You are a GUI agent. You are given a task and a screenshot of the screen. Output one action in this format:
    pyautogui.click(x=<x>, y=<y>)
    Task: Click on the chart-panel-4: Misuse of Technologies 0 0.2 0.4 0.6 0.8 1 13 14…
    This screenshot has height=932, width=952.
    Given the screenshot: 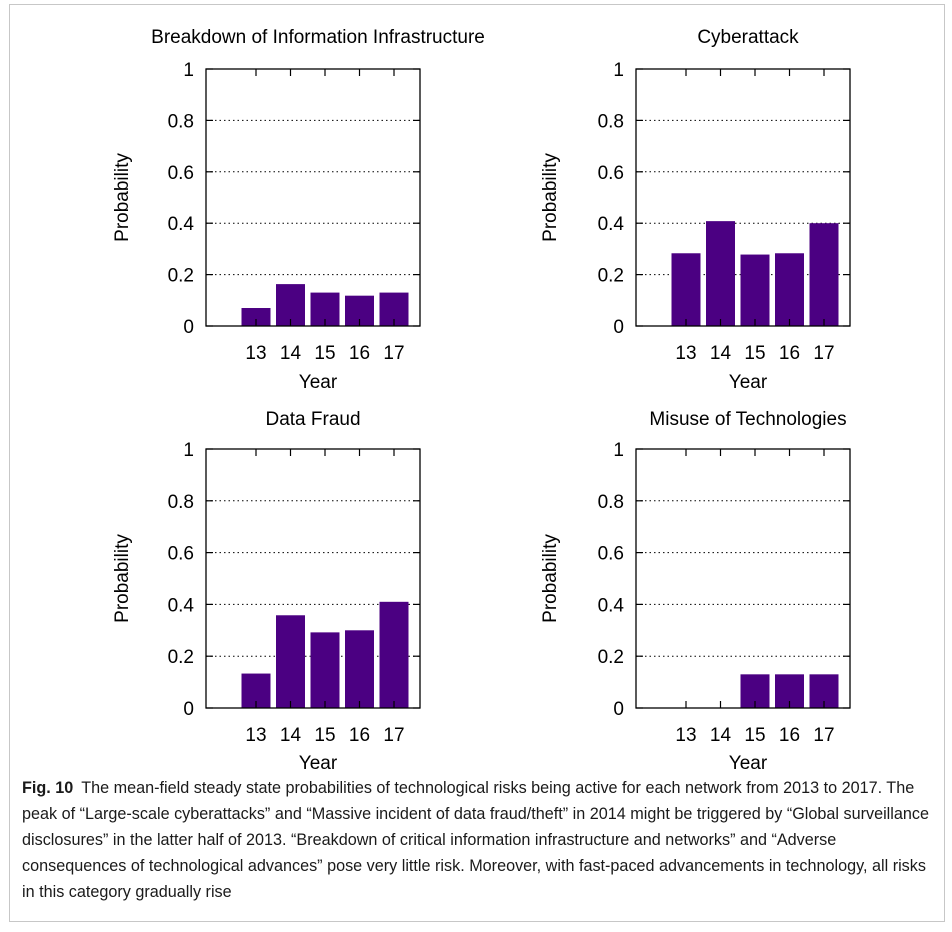 What is the action you would take?
    pyautogui.click(x=695, y=591)
    